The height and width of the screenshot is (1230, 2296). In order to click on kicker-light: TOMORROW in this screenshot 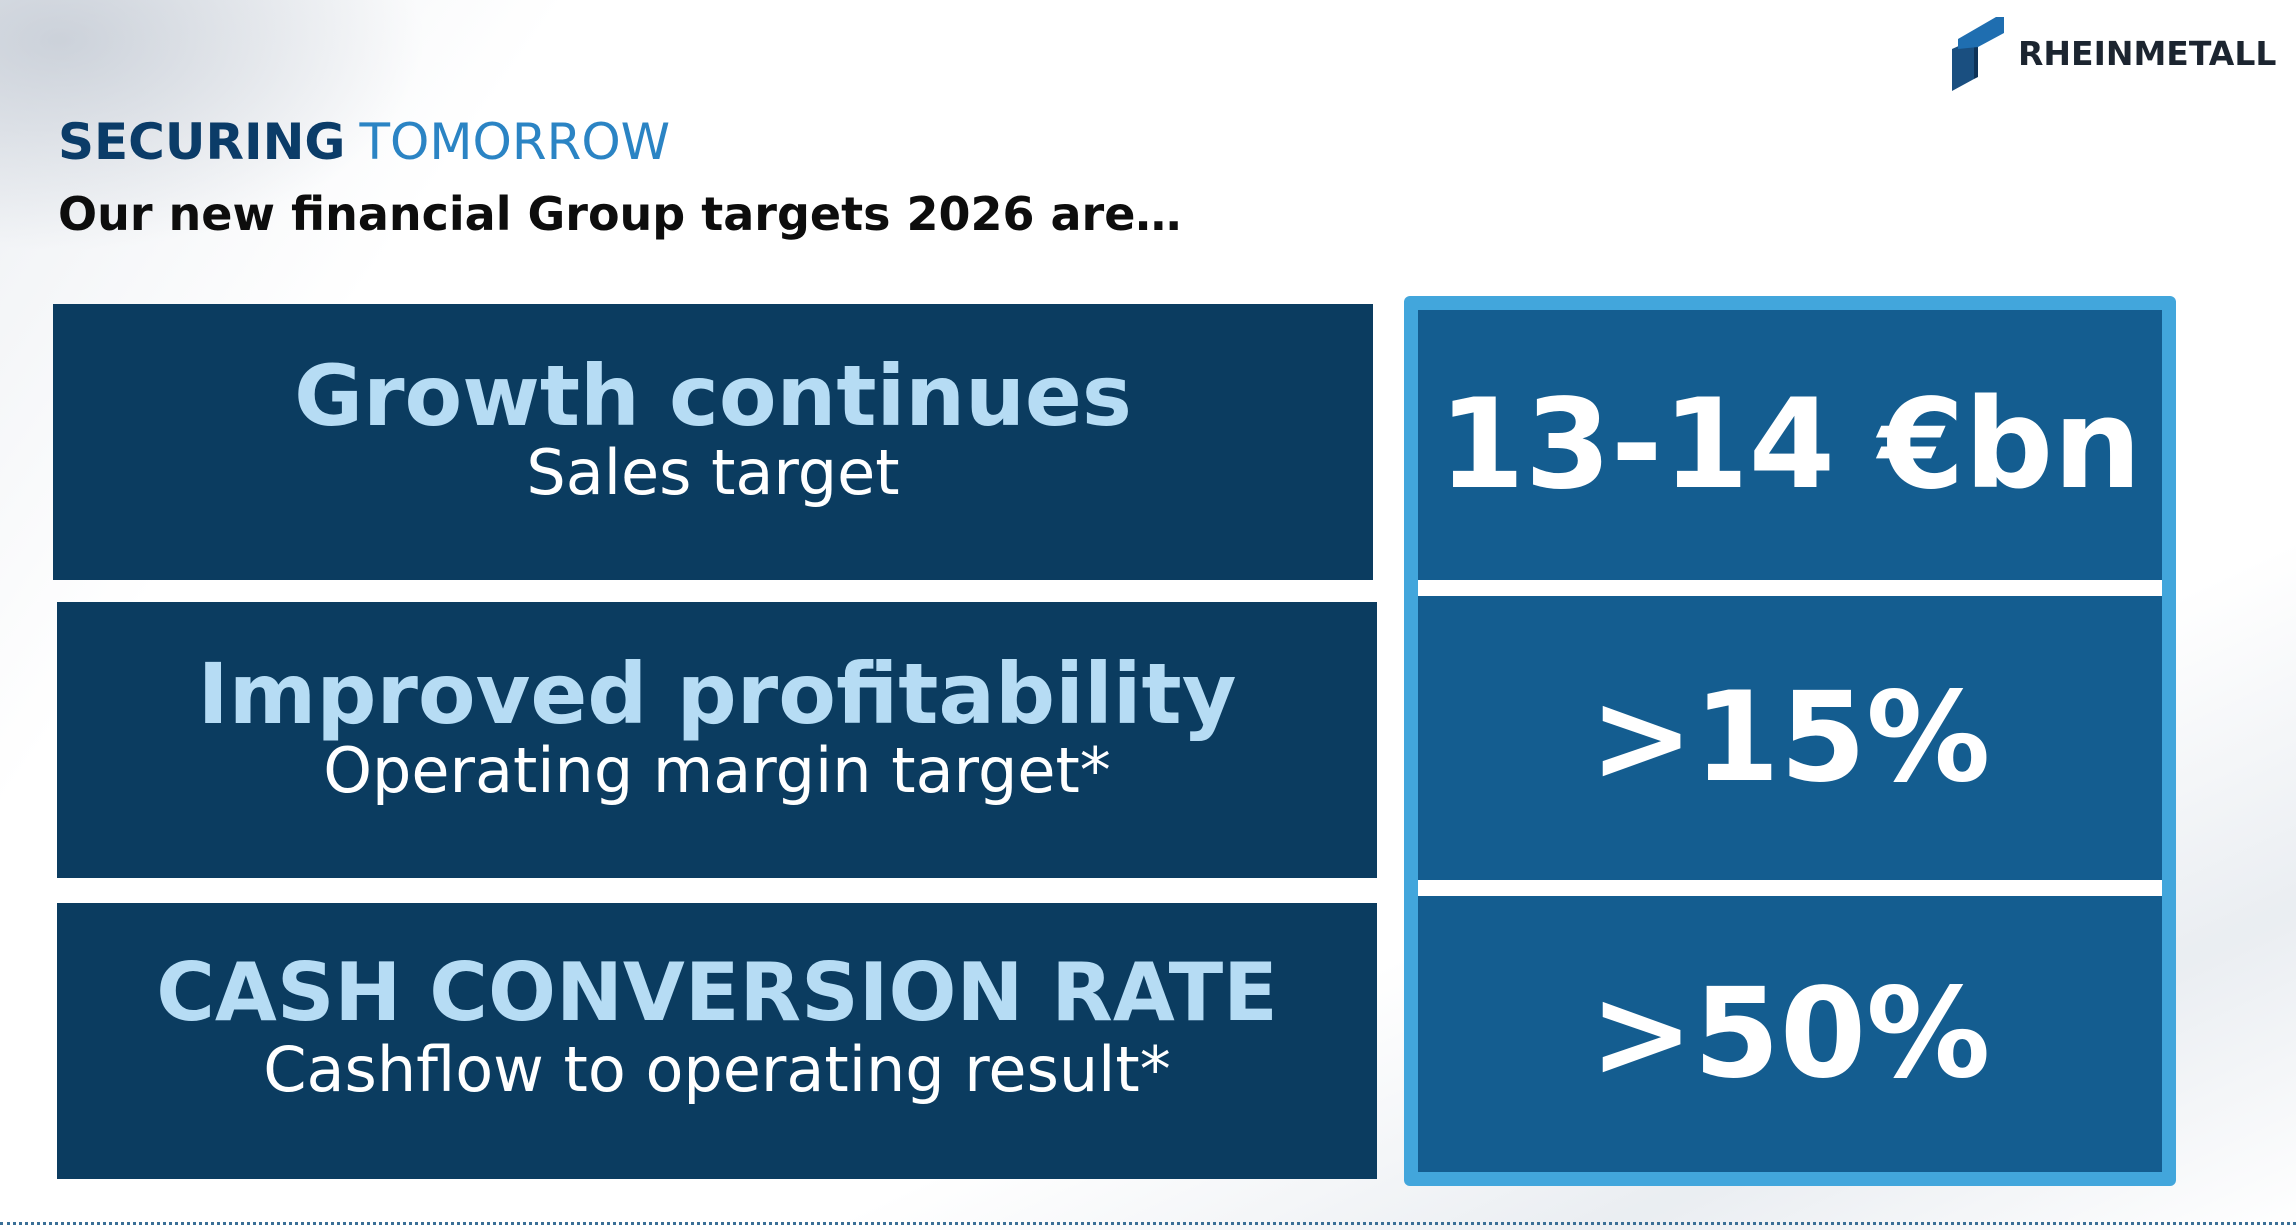, I will do `click(515, 142)`.